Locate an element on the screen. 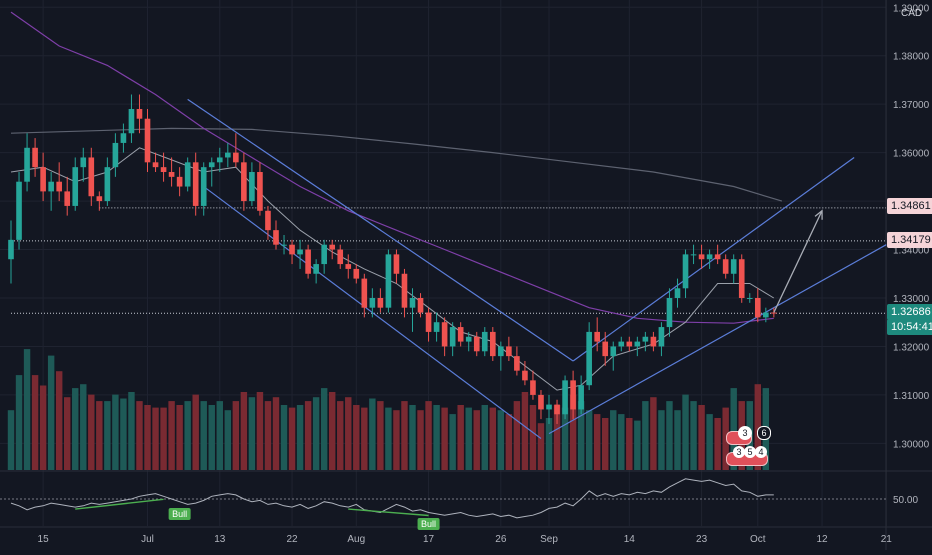  channel-line-up_upper is located at coordinates (713, 259).